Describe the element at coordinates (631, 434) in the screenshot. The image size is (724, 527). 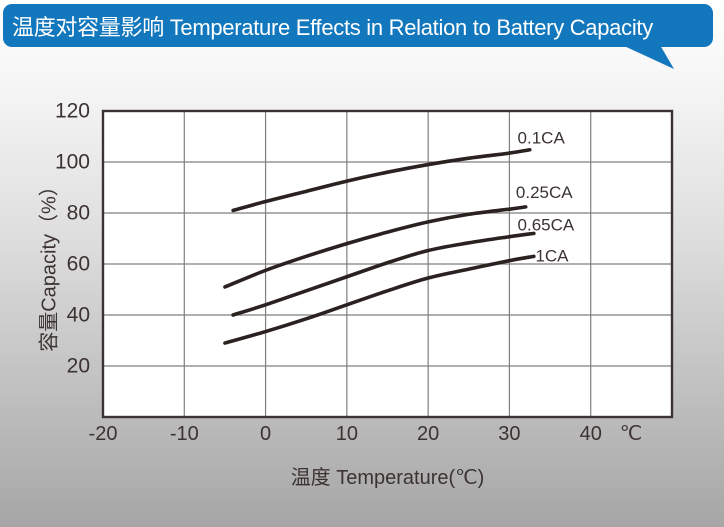
I see `x-axis-unit: ℃` at that location.